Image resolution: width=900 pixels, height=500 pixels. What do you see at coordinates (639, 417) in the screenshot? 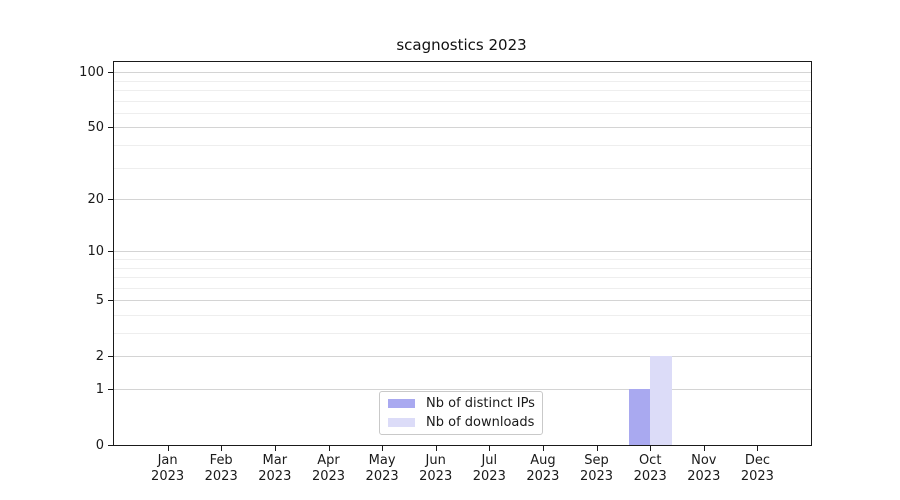
I see `bar-distinct-ips` at bounding box center [639, 417].